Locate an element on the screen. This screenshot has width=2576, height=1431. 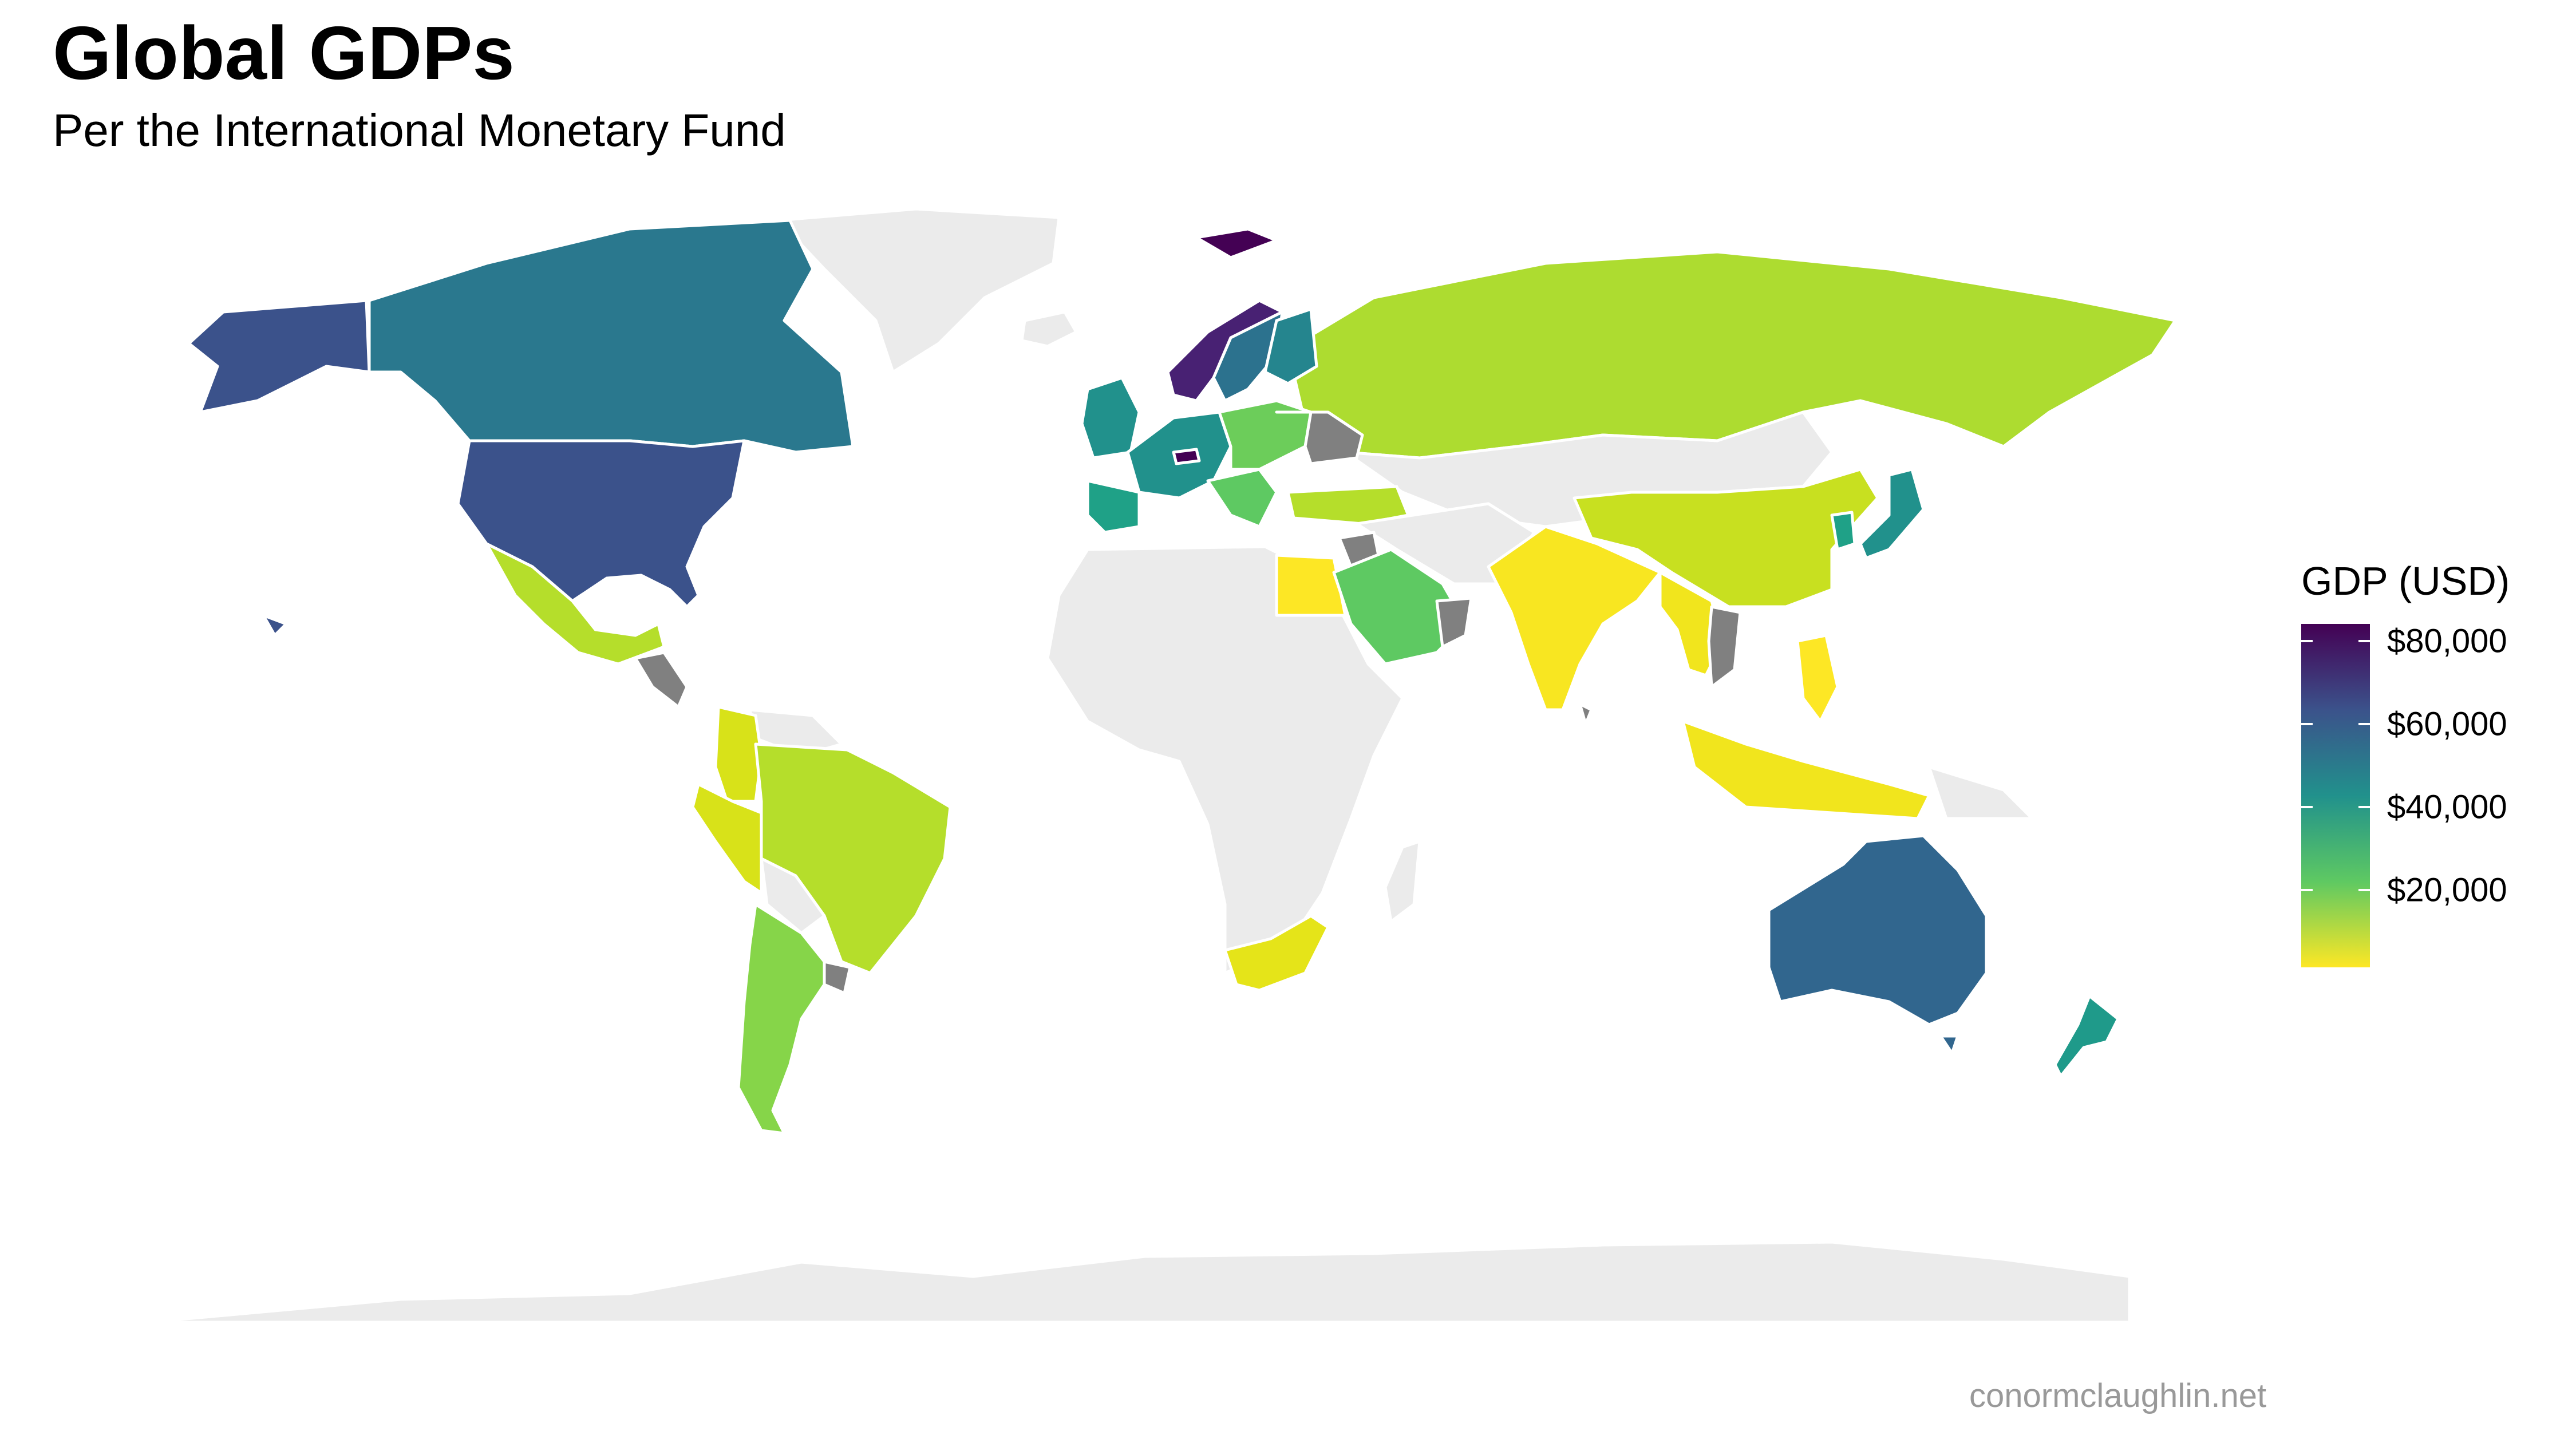
region-colombia is located at coordinates (738, 754).